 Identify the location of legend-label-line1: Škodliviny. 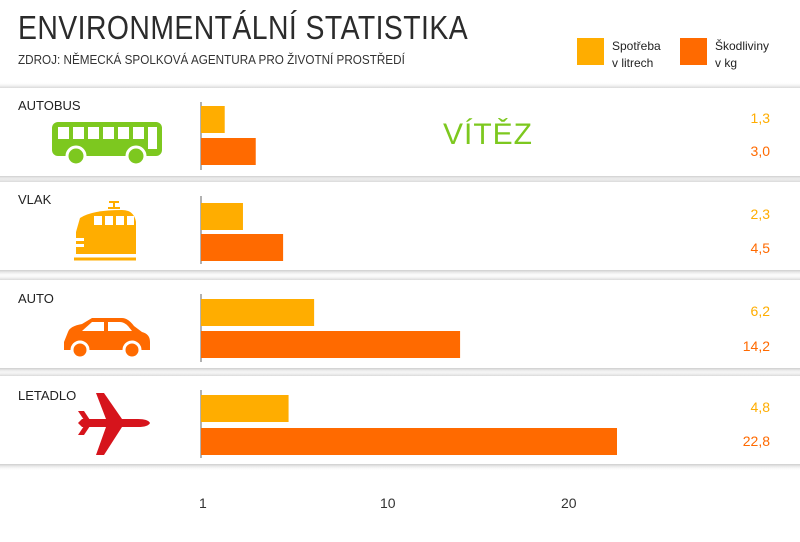
(742, 46).